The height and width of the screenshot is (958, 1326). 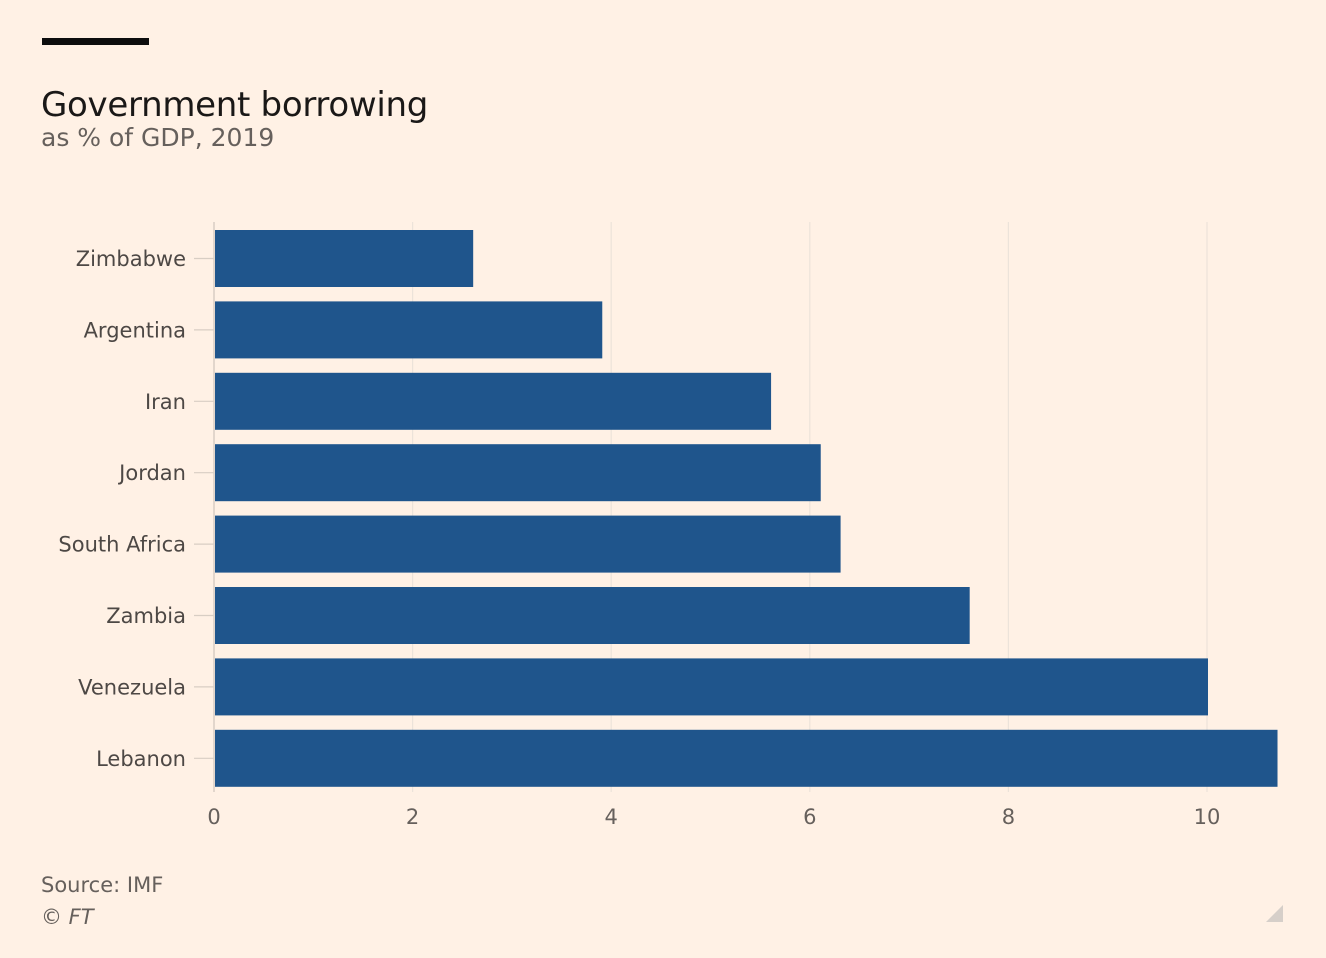 I want to click on bar-argentina, so click(x=409, y=330).